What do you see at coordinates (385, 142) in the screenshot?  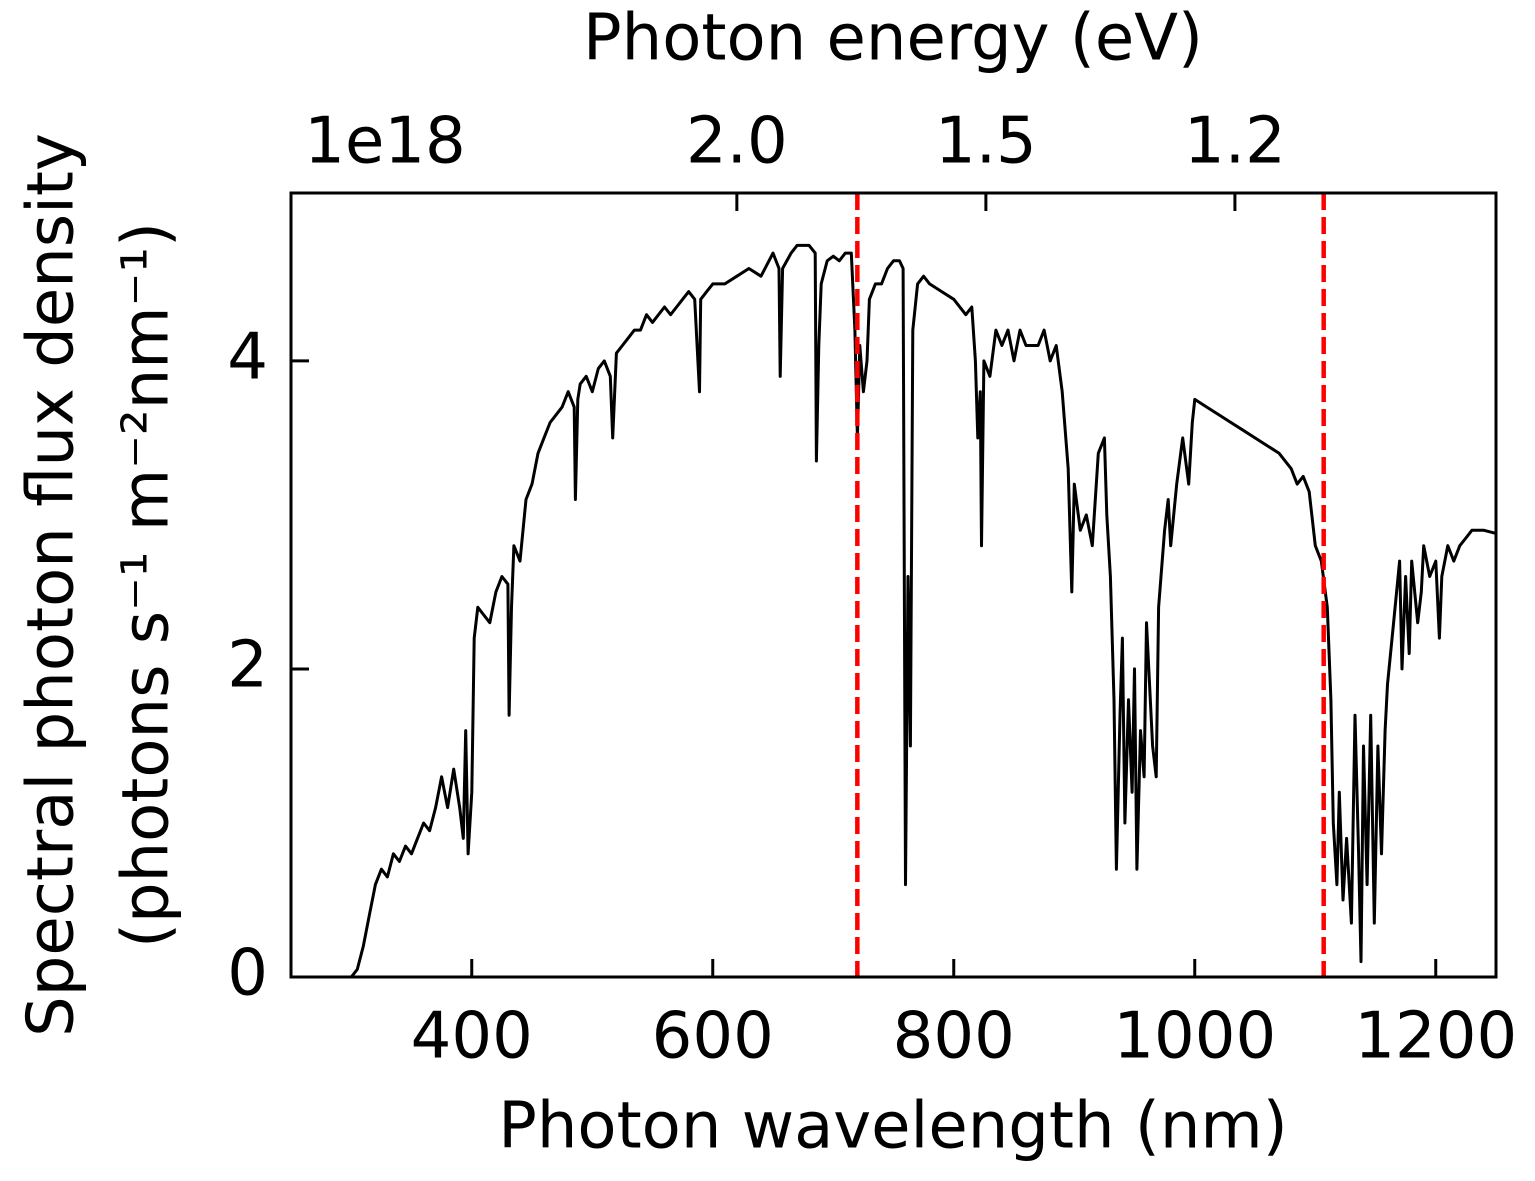 I see `offset-label: 1e18` at bounding box center [385, 142].